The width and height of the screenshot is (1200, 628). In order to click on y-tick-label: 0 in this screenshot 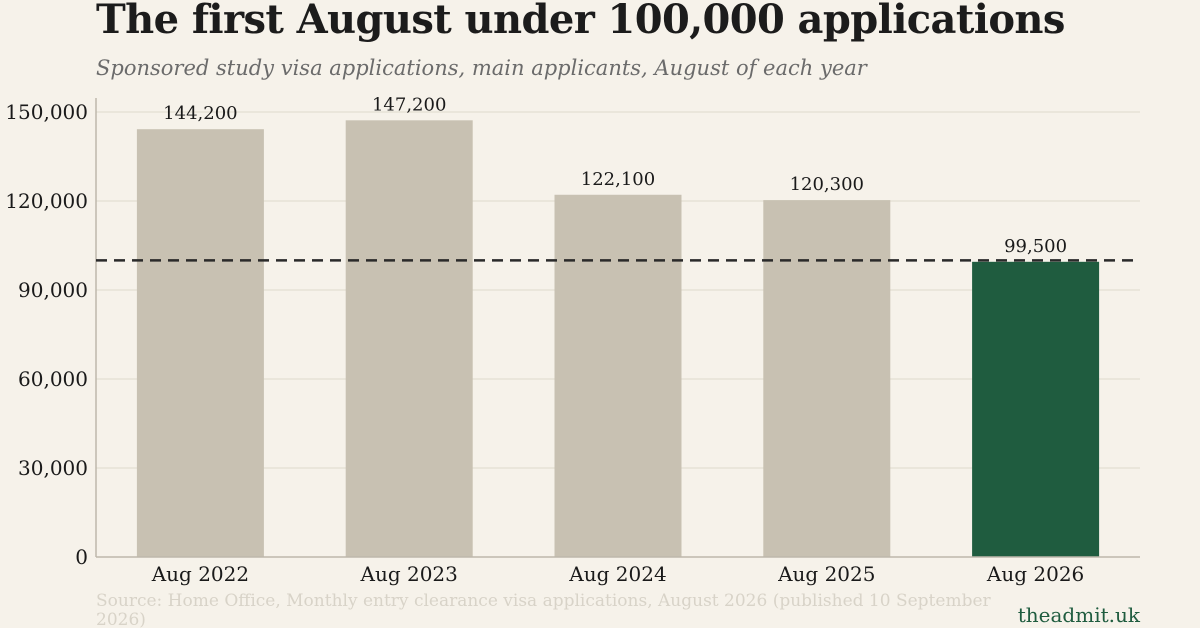, I will do `click(81, 557)`.